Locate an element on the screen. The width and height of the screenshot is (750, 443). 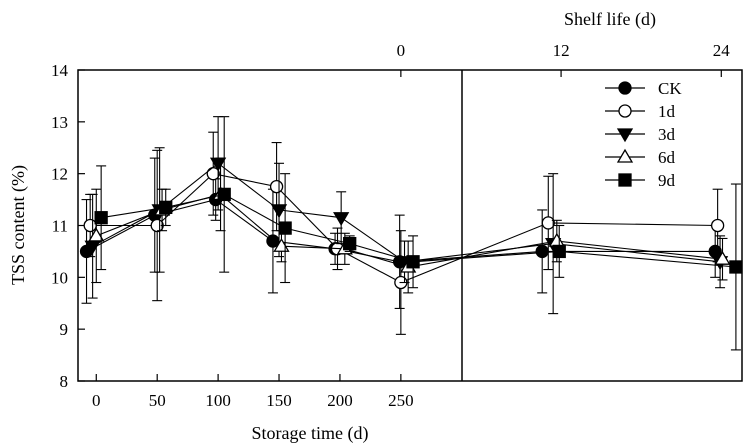
legend-label-6d: 6d is located at coordinates (667, 157).